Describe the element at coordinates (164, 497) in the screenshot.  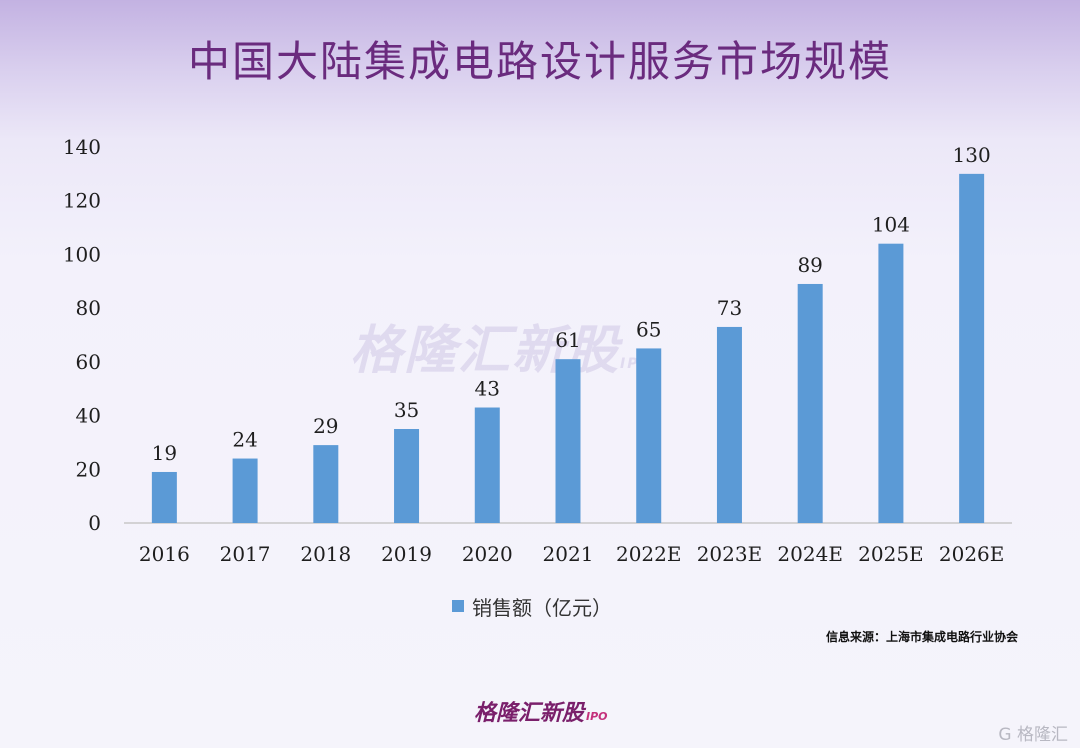
I see `bar-2016` at that location.